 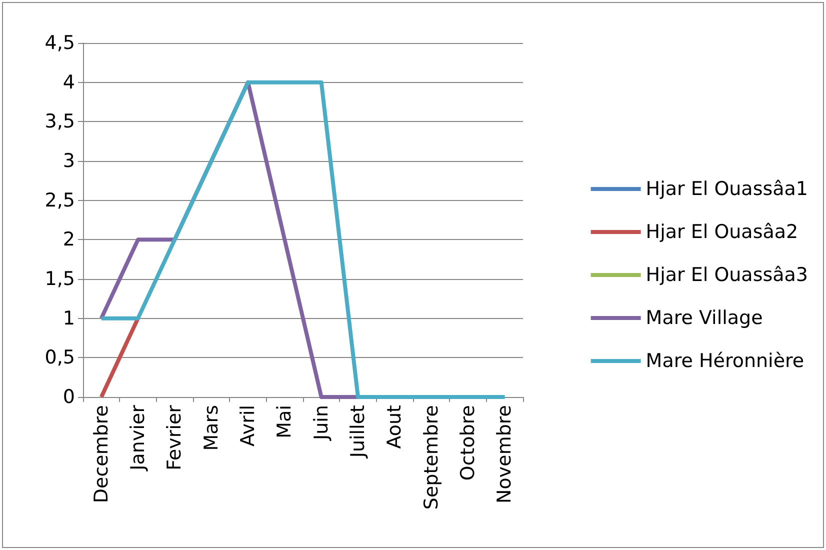 I want to click on y-tick-label: 4,5, so click(x=59, y=43).